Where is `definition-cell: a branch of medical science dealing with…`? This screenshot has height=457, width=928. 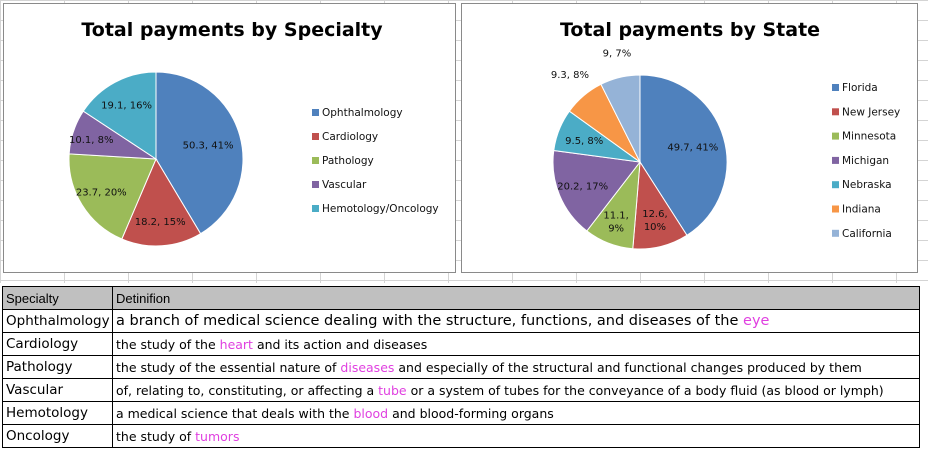
definition-cell: a branch of medical science dealing with… is located at coordinates (516, 321).